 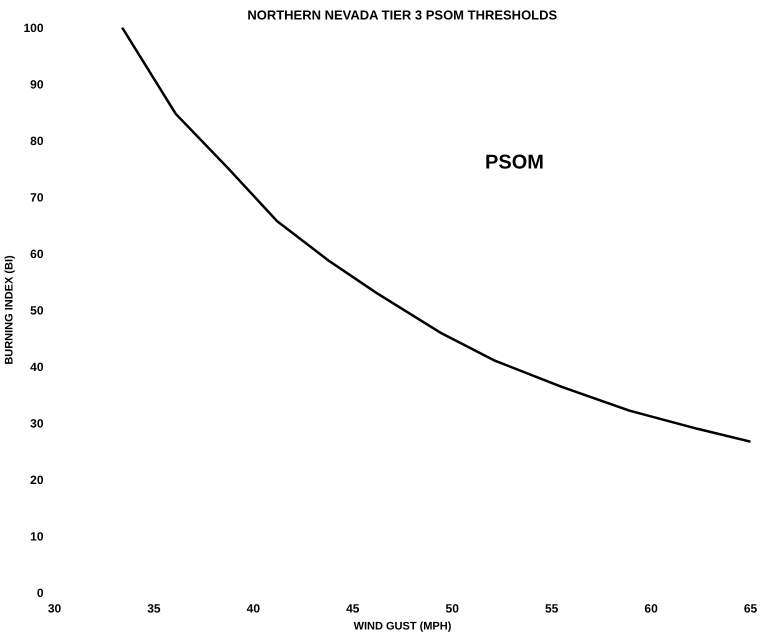 I want to click on y-tick-label: 70, so click(x=37, y=197).